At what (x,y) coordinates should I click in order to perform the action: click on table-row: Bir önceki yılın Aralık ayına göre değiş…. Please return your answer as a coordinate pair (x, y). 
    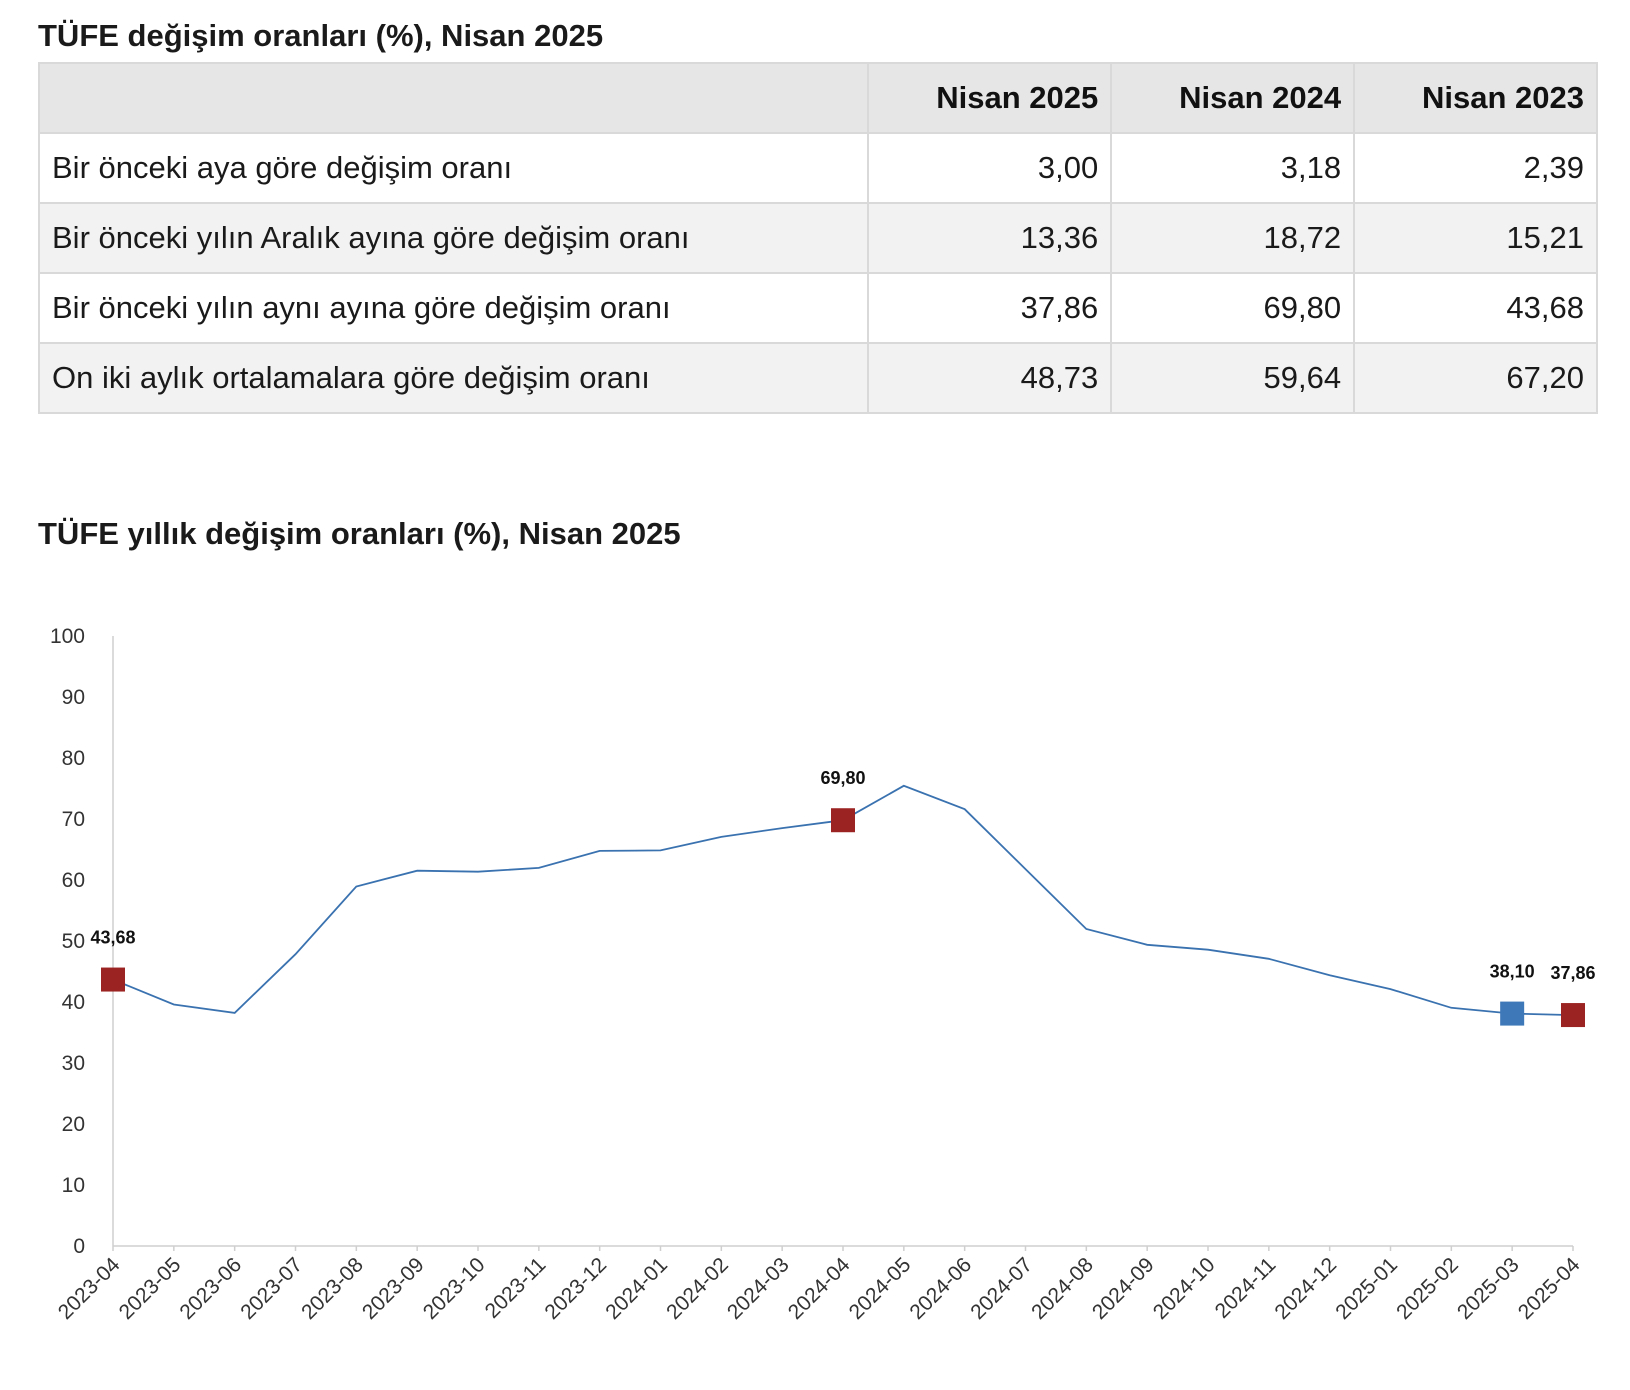
    Looking at the image, I should click on (817, 238).